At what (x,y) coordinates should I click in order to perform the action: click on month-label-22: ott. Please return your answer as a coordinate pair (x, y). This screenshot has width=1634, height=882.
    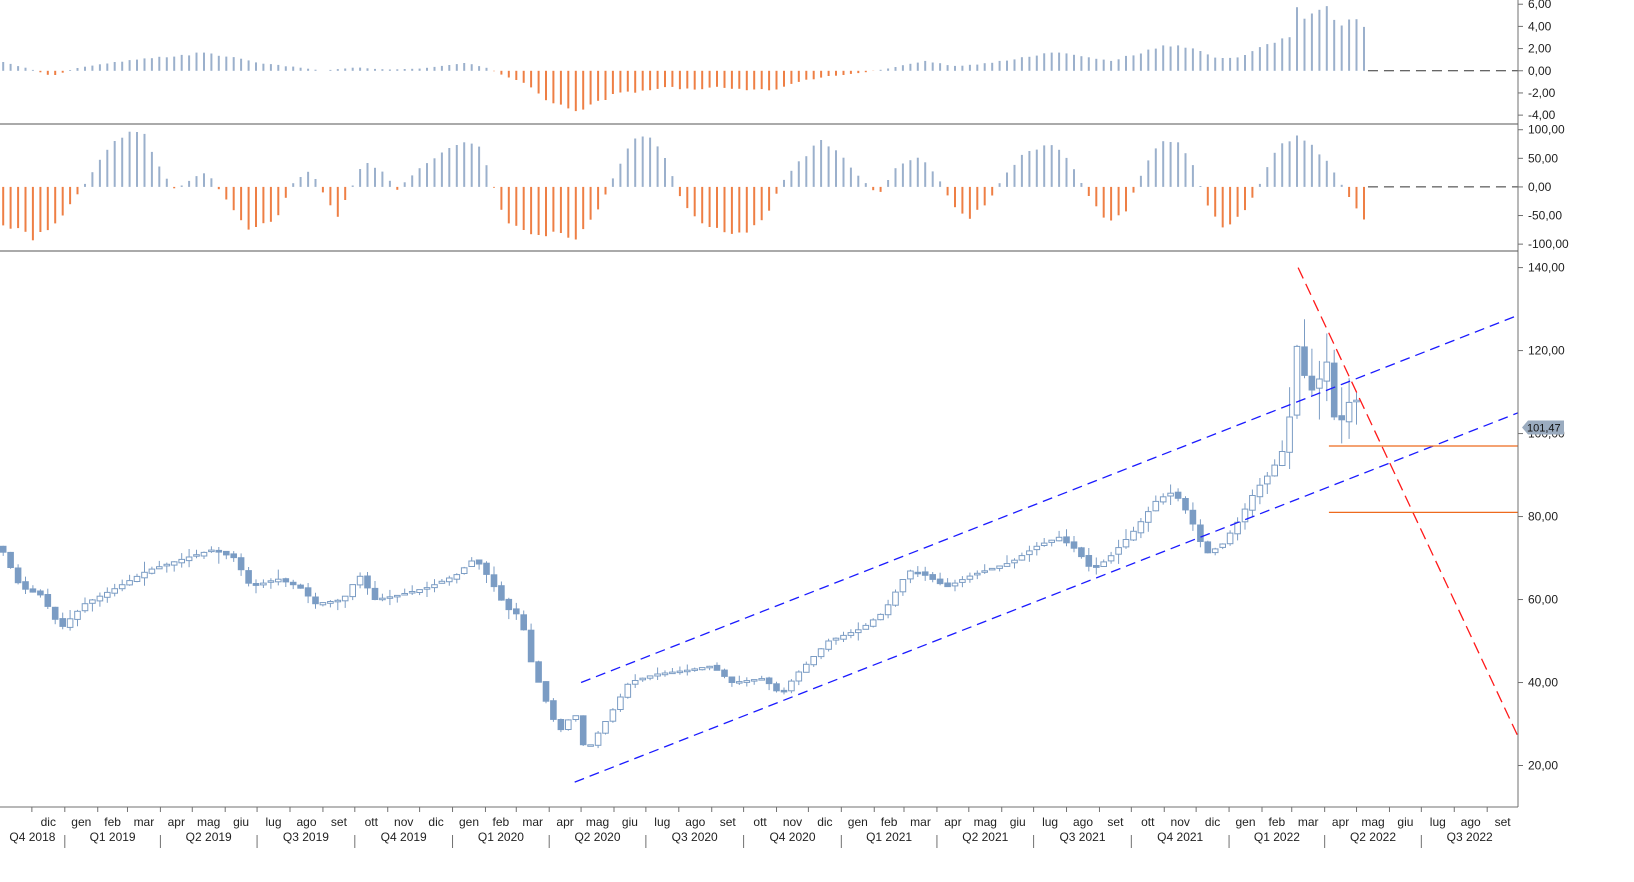
    Looking at the image, I should click on (760, 822).